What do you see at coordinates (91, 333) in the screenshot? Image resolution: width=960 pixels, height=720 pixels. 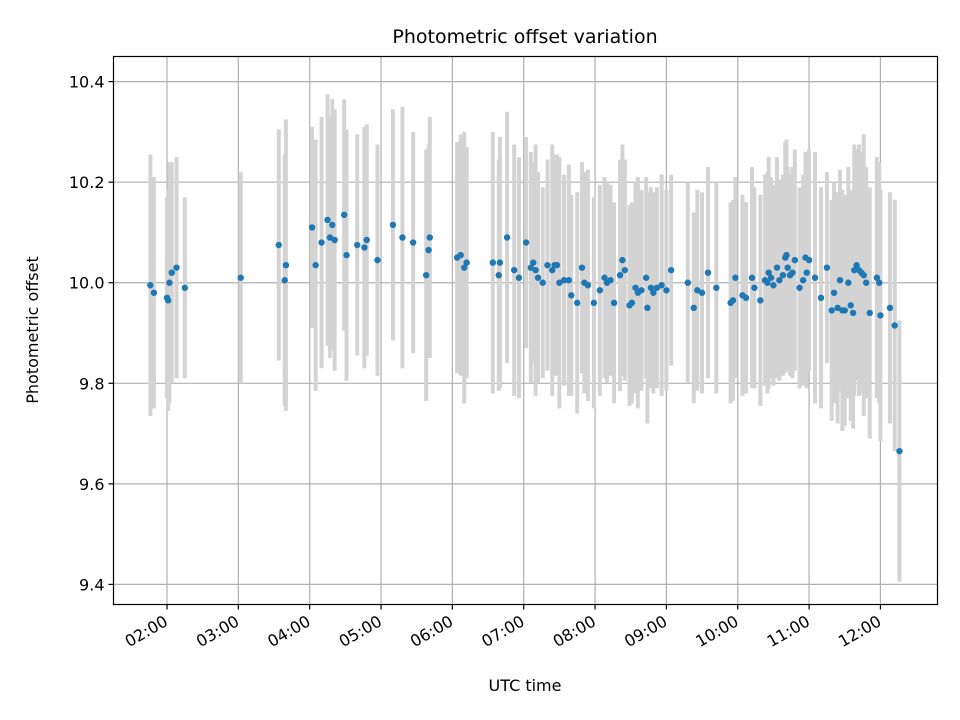 I see `y-axis-ticks: 9.4 9.6 9.8 10.0 10.2 10.4` at bounding box center [91, 333].